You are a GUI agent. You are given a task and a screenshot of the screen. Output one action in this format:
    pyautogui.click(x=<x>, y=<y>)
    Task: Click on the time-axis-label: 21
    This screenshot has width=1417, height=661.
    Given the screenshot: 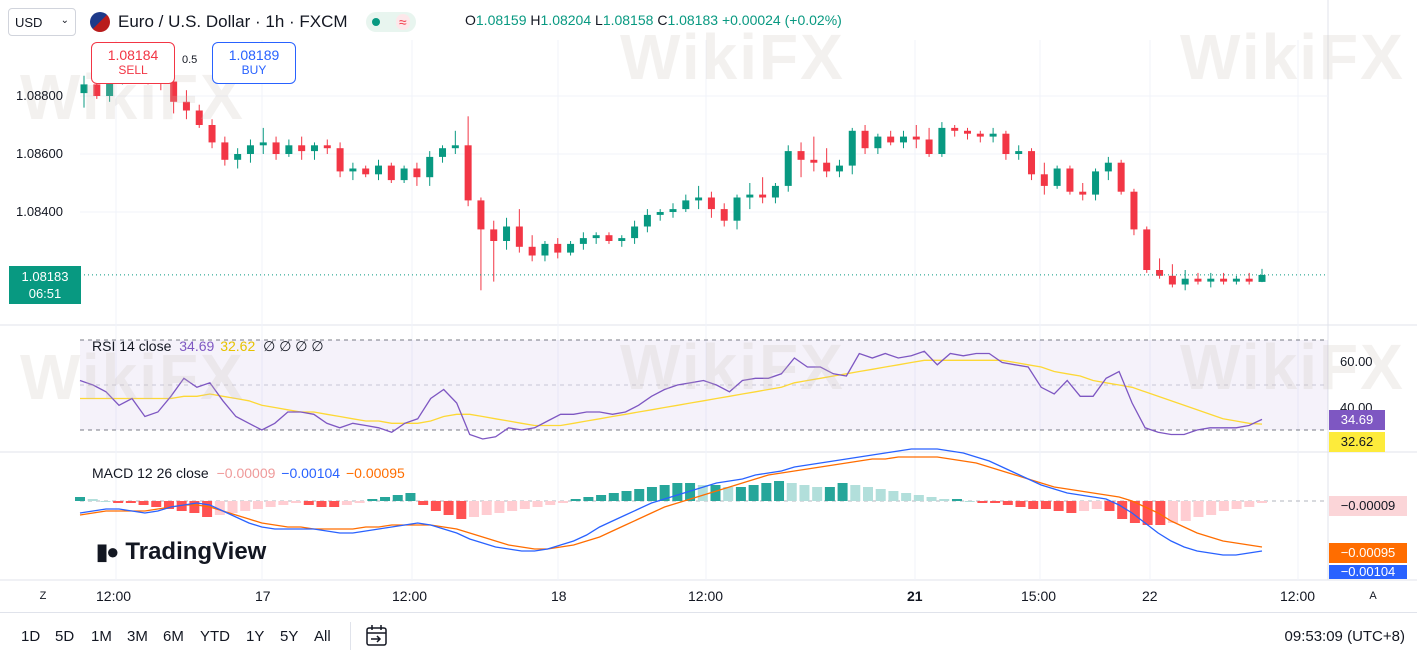 What is the action you would take?
    pyautogui.click(x=915, y=596)
    